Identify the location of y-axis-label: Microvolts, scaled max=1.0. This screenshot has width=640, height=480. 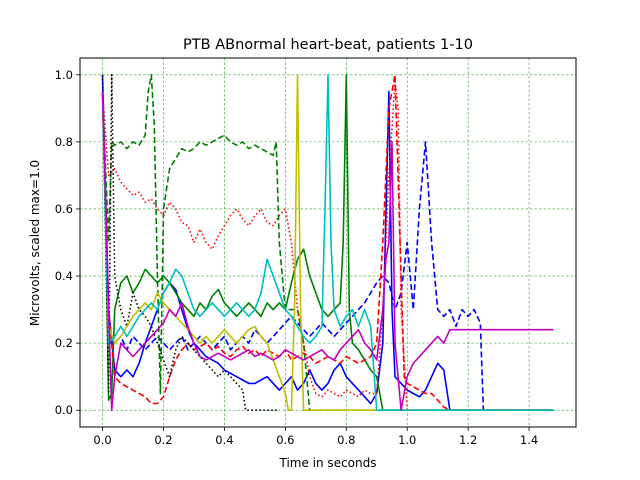
(35, 243).